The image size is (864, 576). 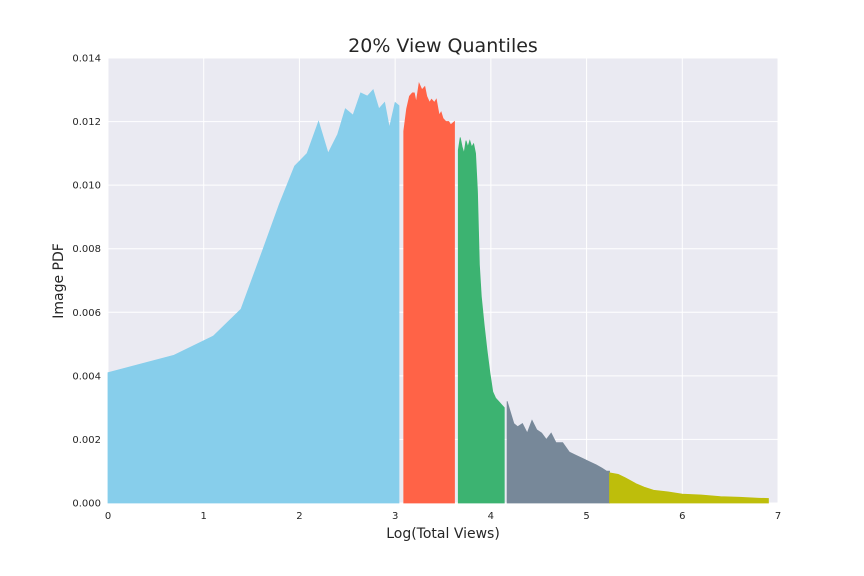 I want to click on x-tick-label: 5, so click(x=586, y=516).